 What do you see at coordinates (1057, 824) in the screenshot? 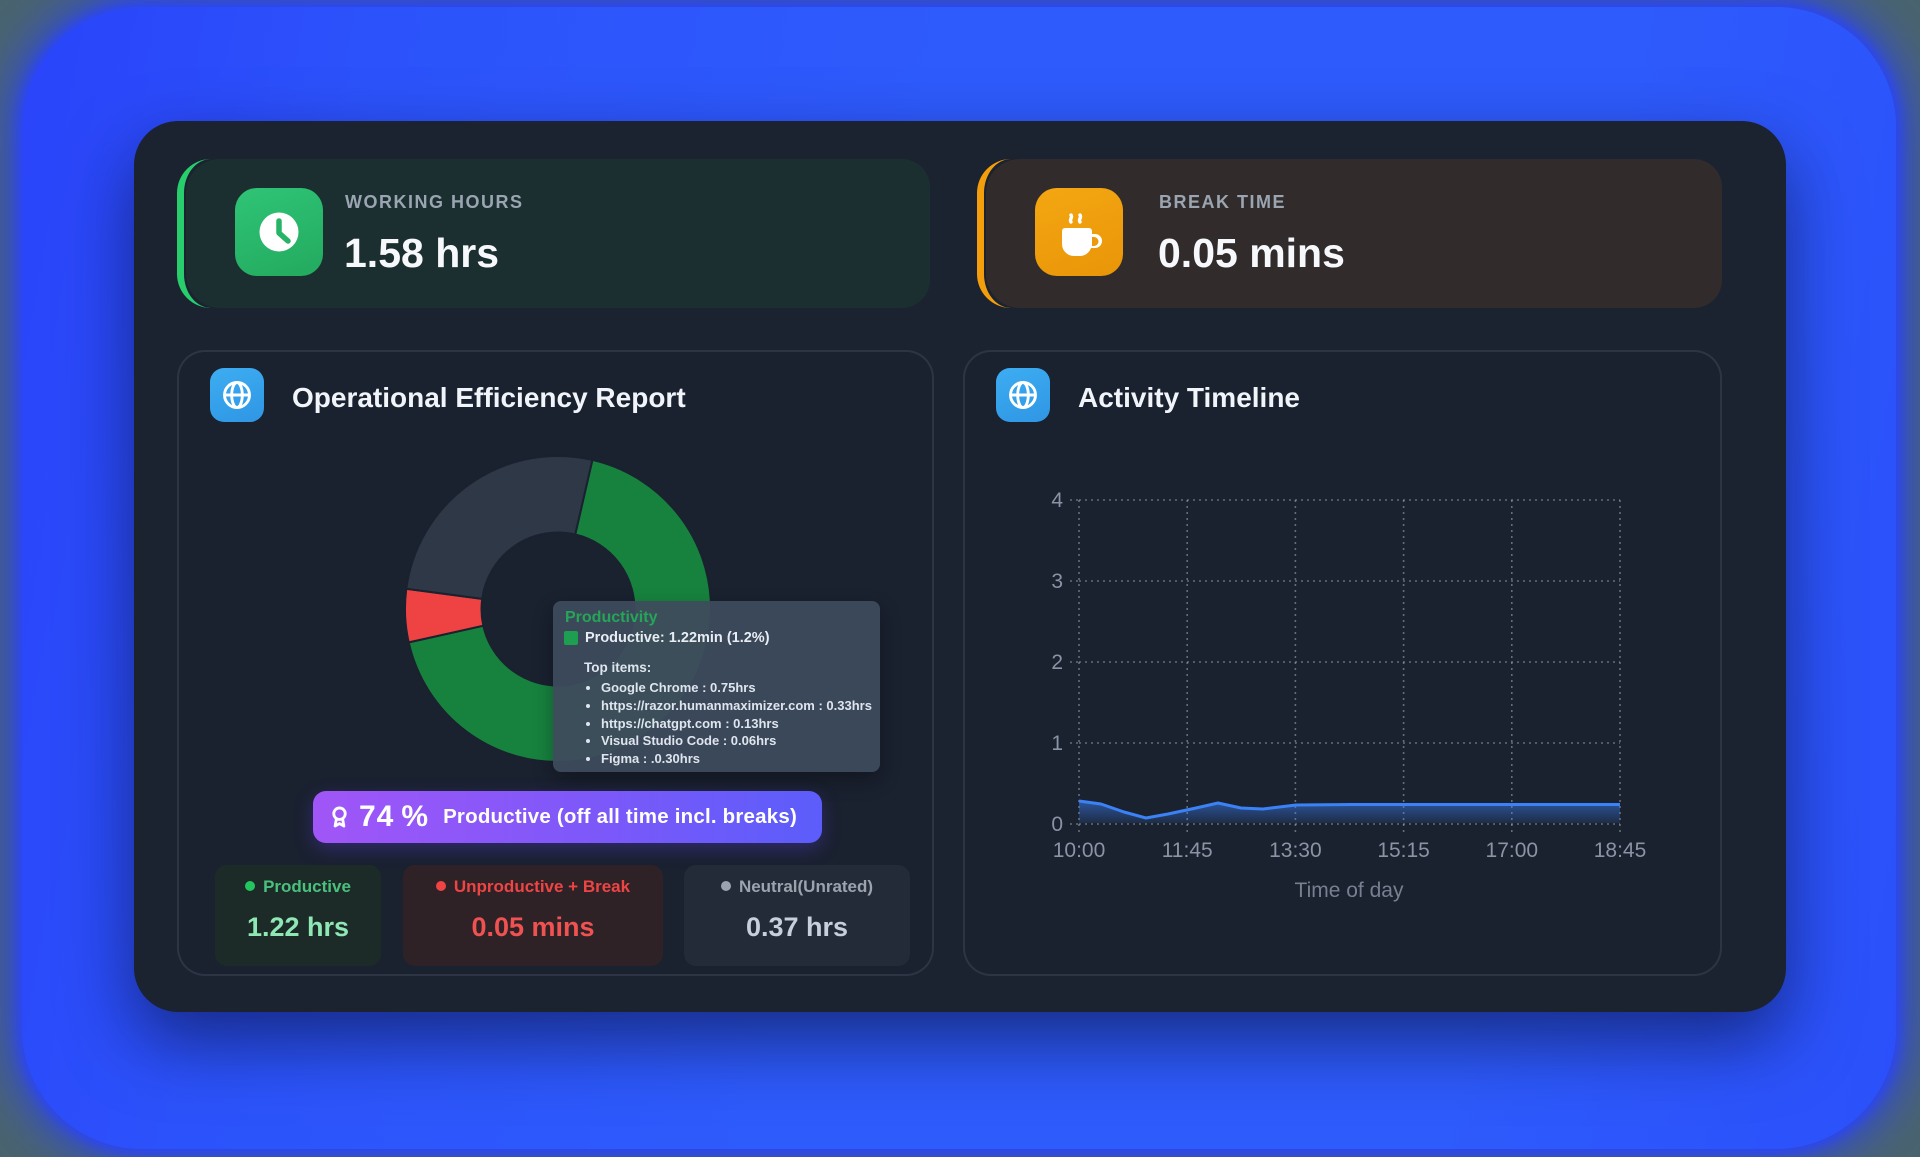
I see `svg-text: 0` at bounding box center [1057, 824].